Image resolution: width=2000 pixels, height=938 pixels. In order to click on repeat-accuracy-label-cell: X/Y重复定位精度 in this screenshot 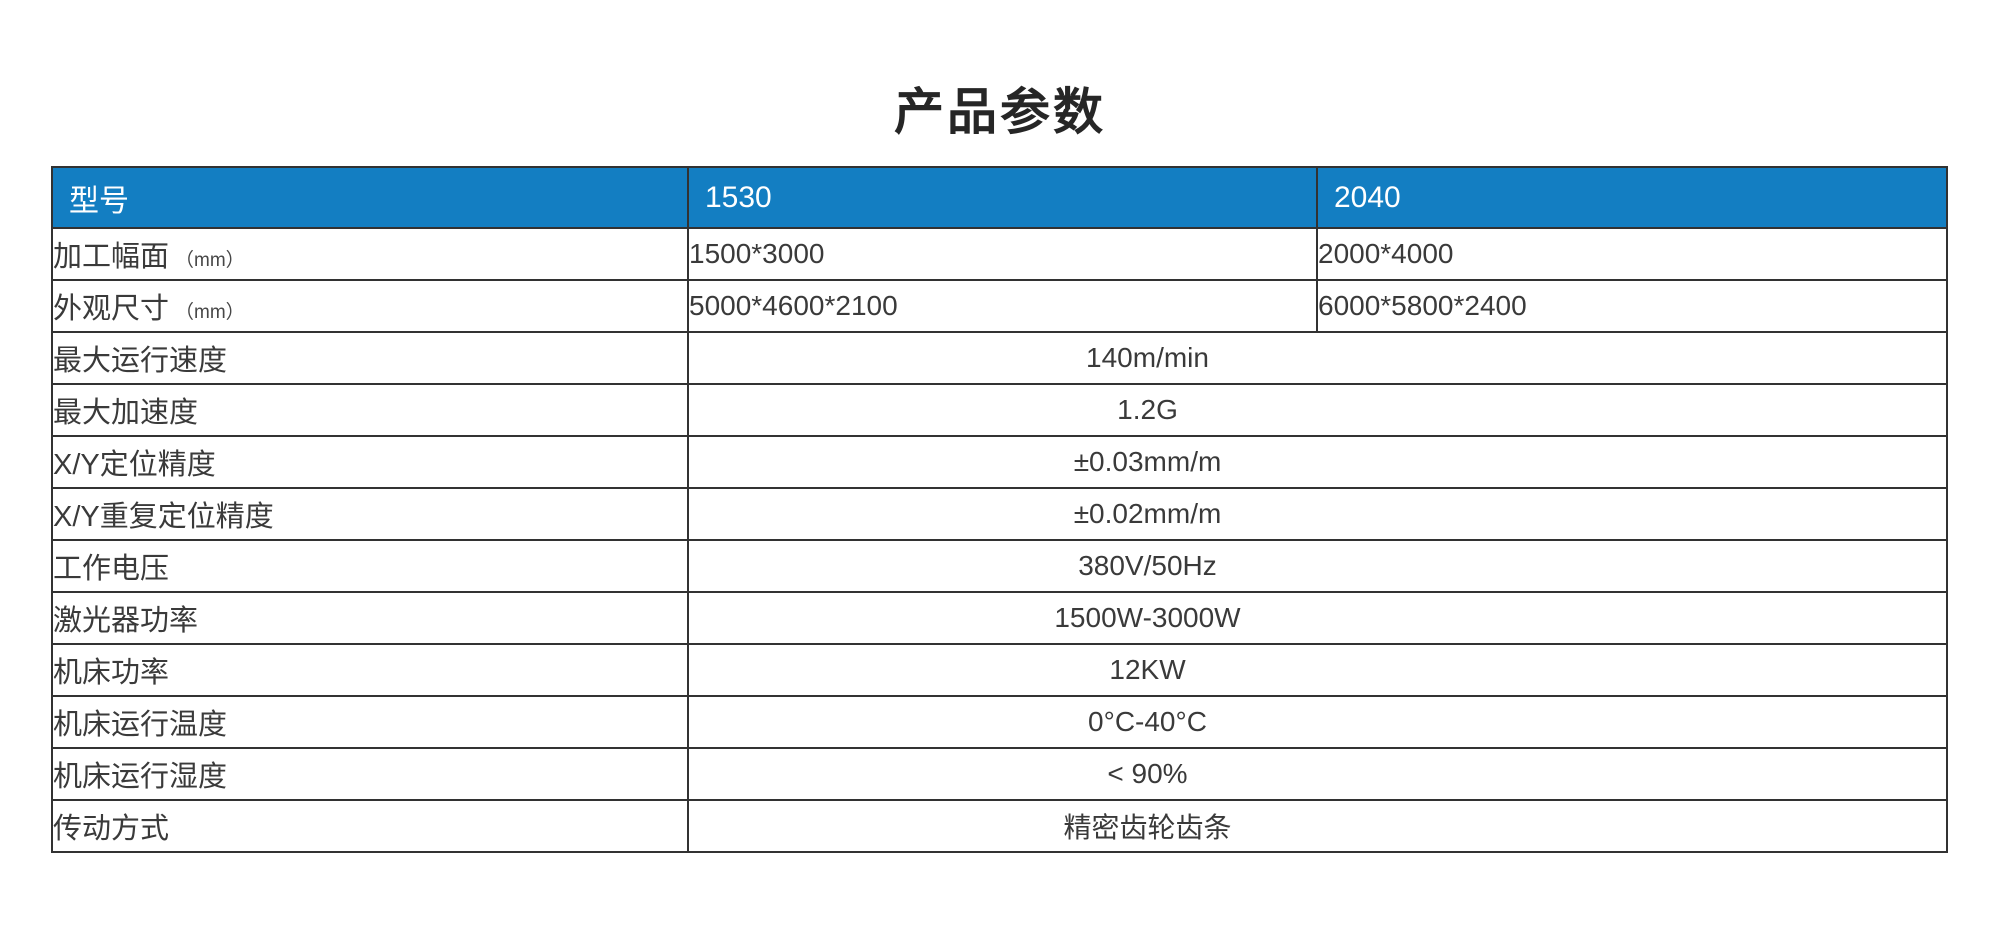, I will do `click(370, 514)`.